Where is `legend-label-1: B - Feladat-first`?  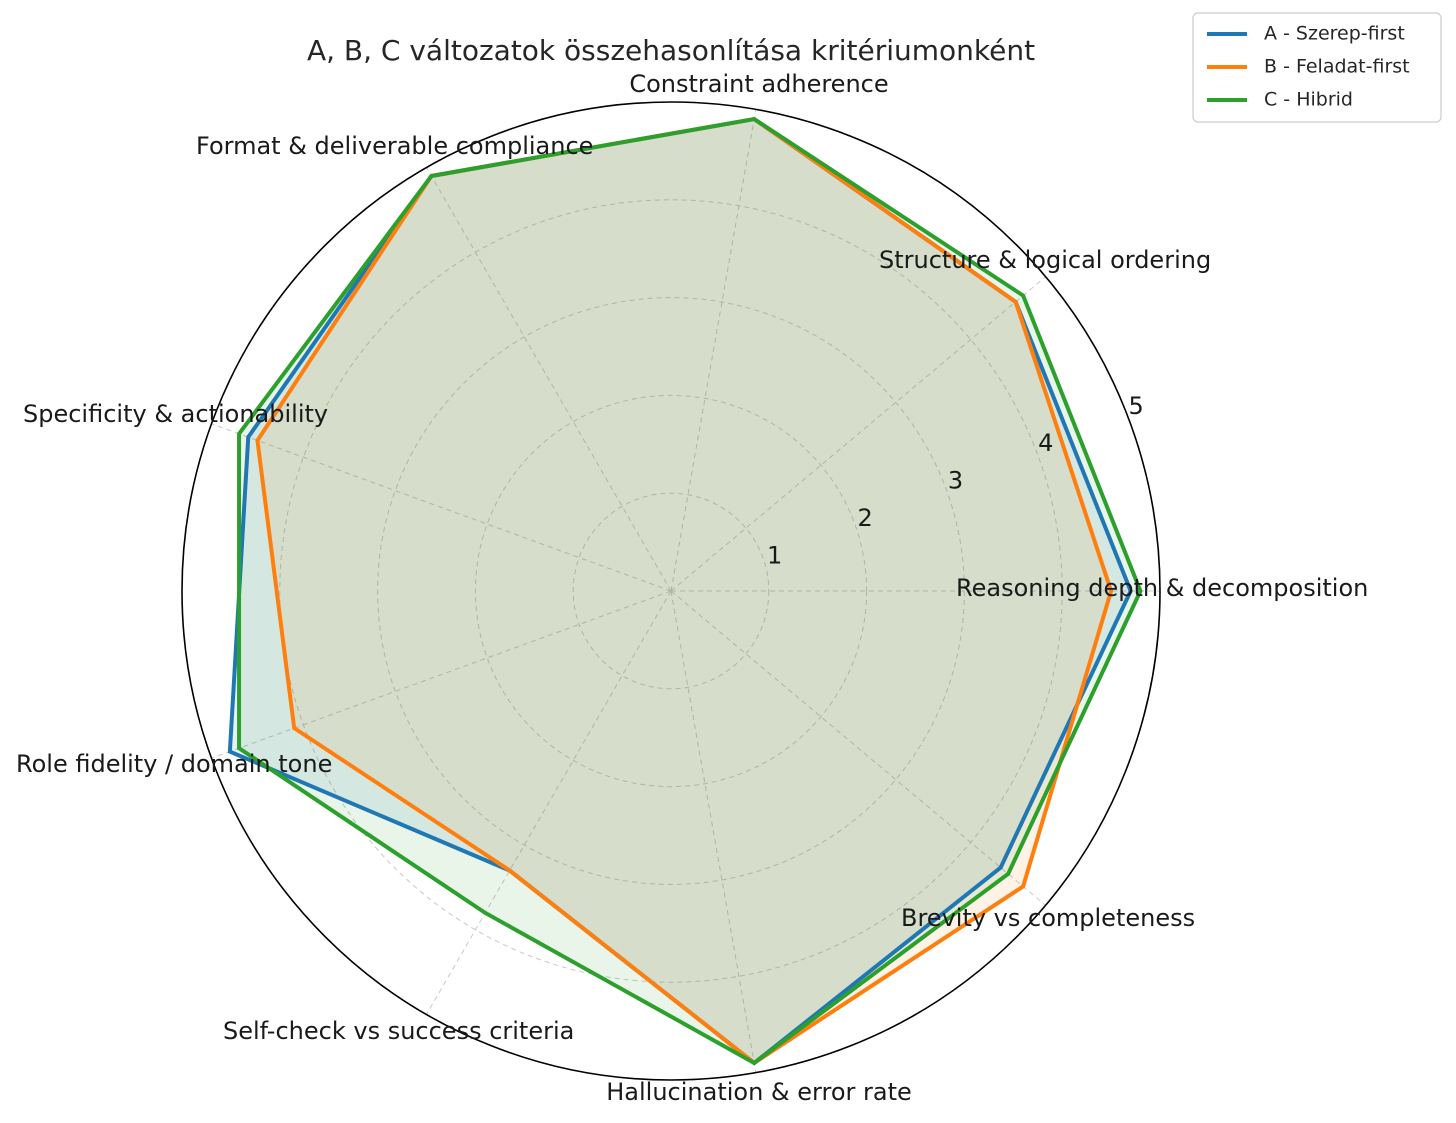 legend-label-1: B - Feladat-first is located at coordinates (1337, 67).